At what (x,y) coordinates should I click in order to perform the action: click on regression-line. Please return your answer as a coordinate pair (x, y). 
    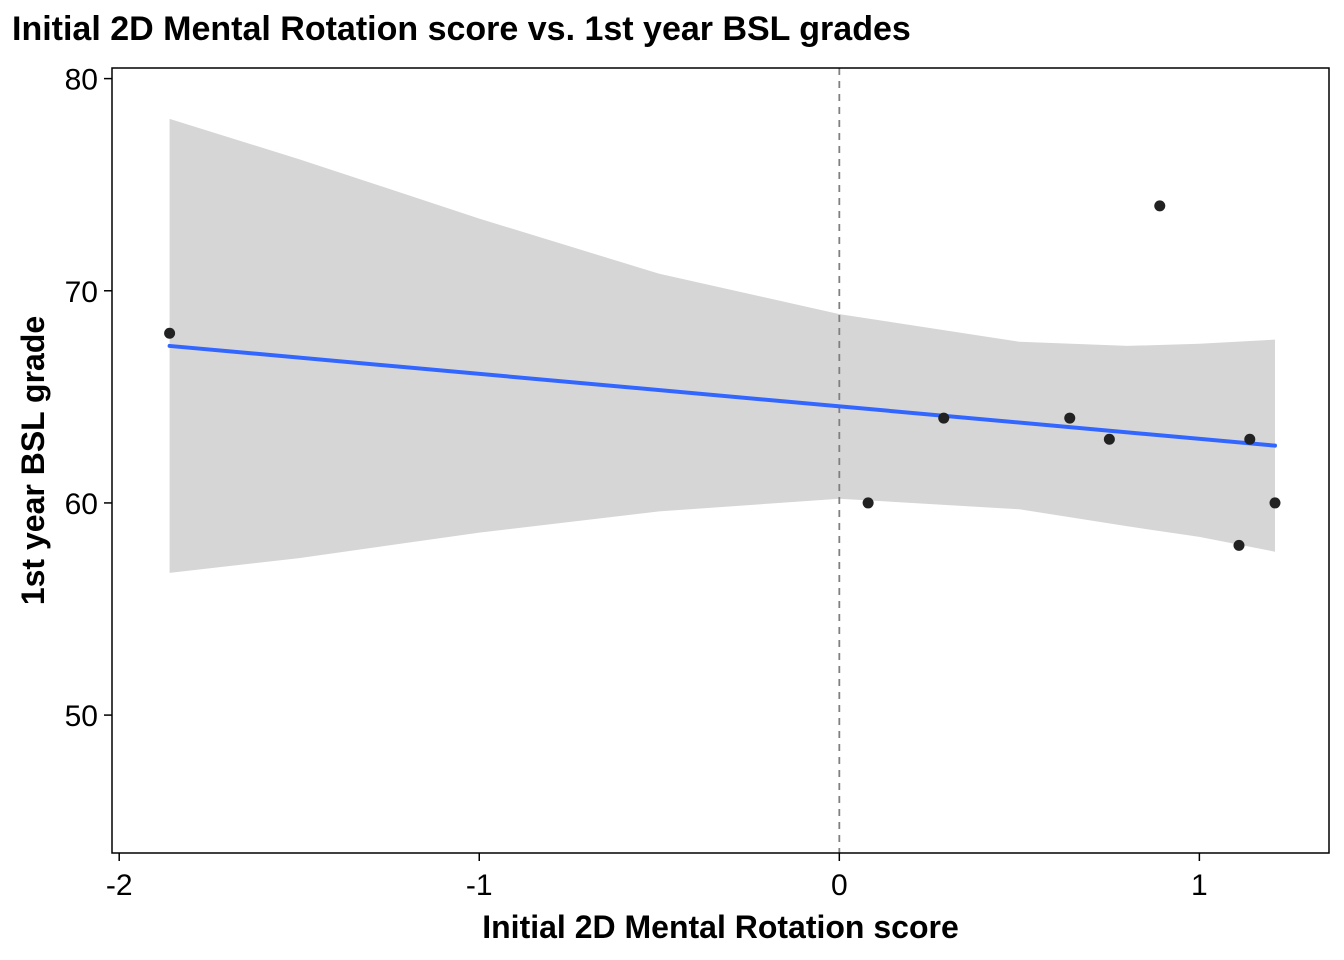
    Looking at the image, I should click on (722, 395).